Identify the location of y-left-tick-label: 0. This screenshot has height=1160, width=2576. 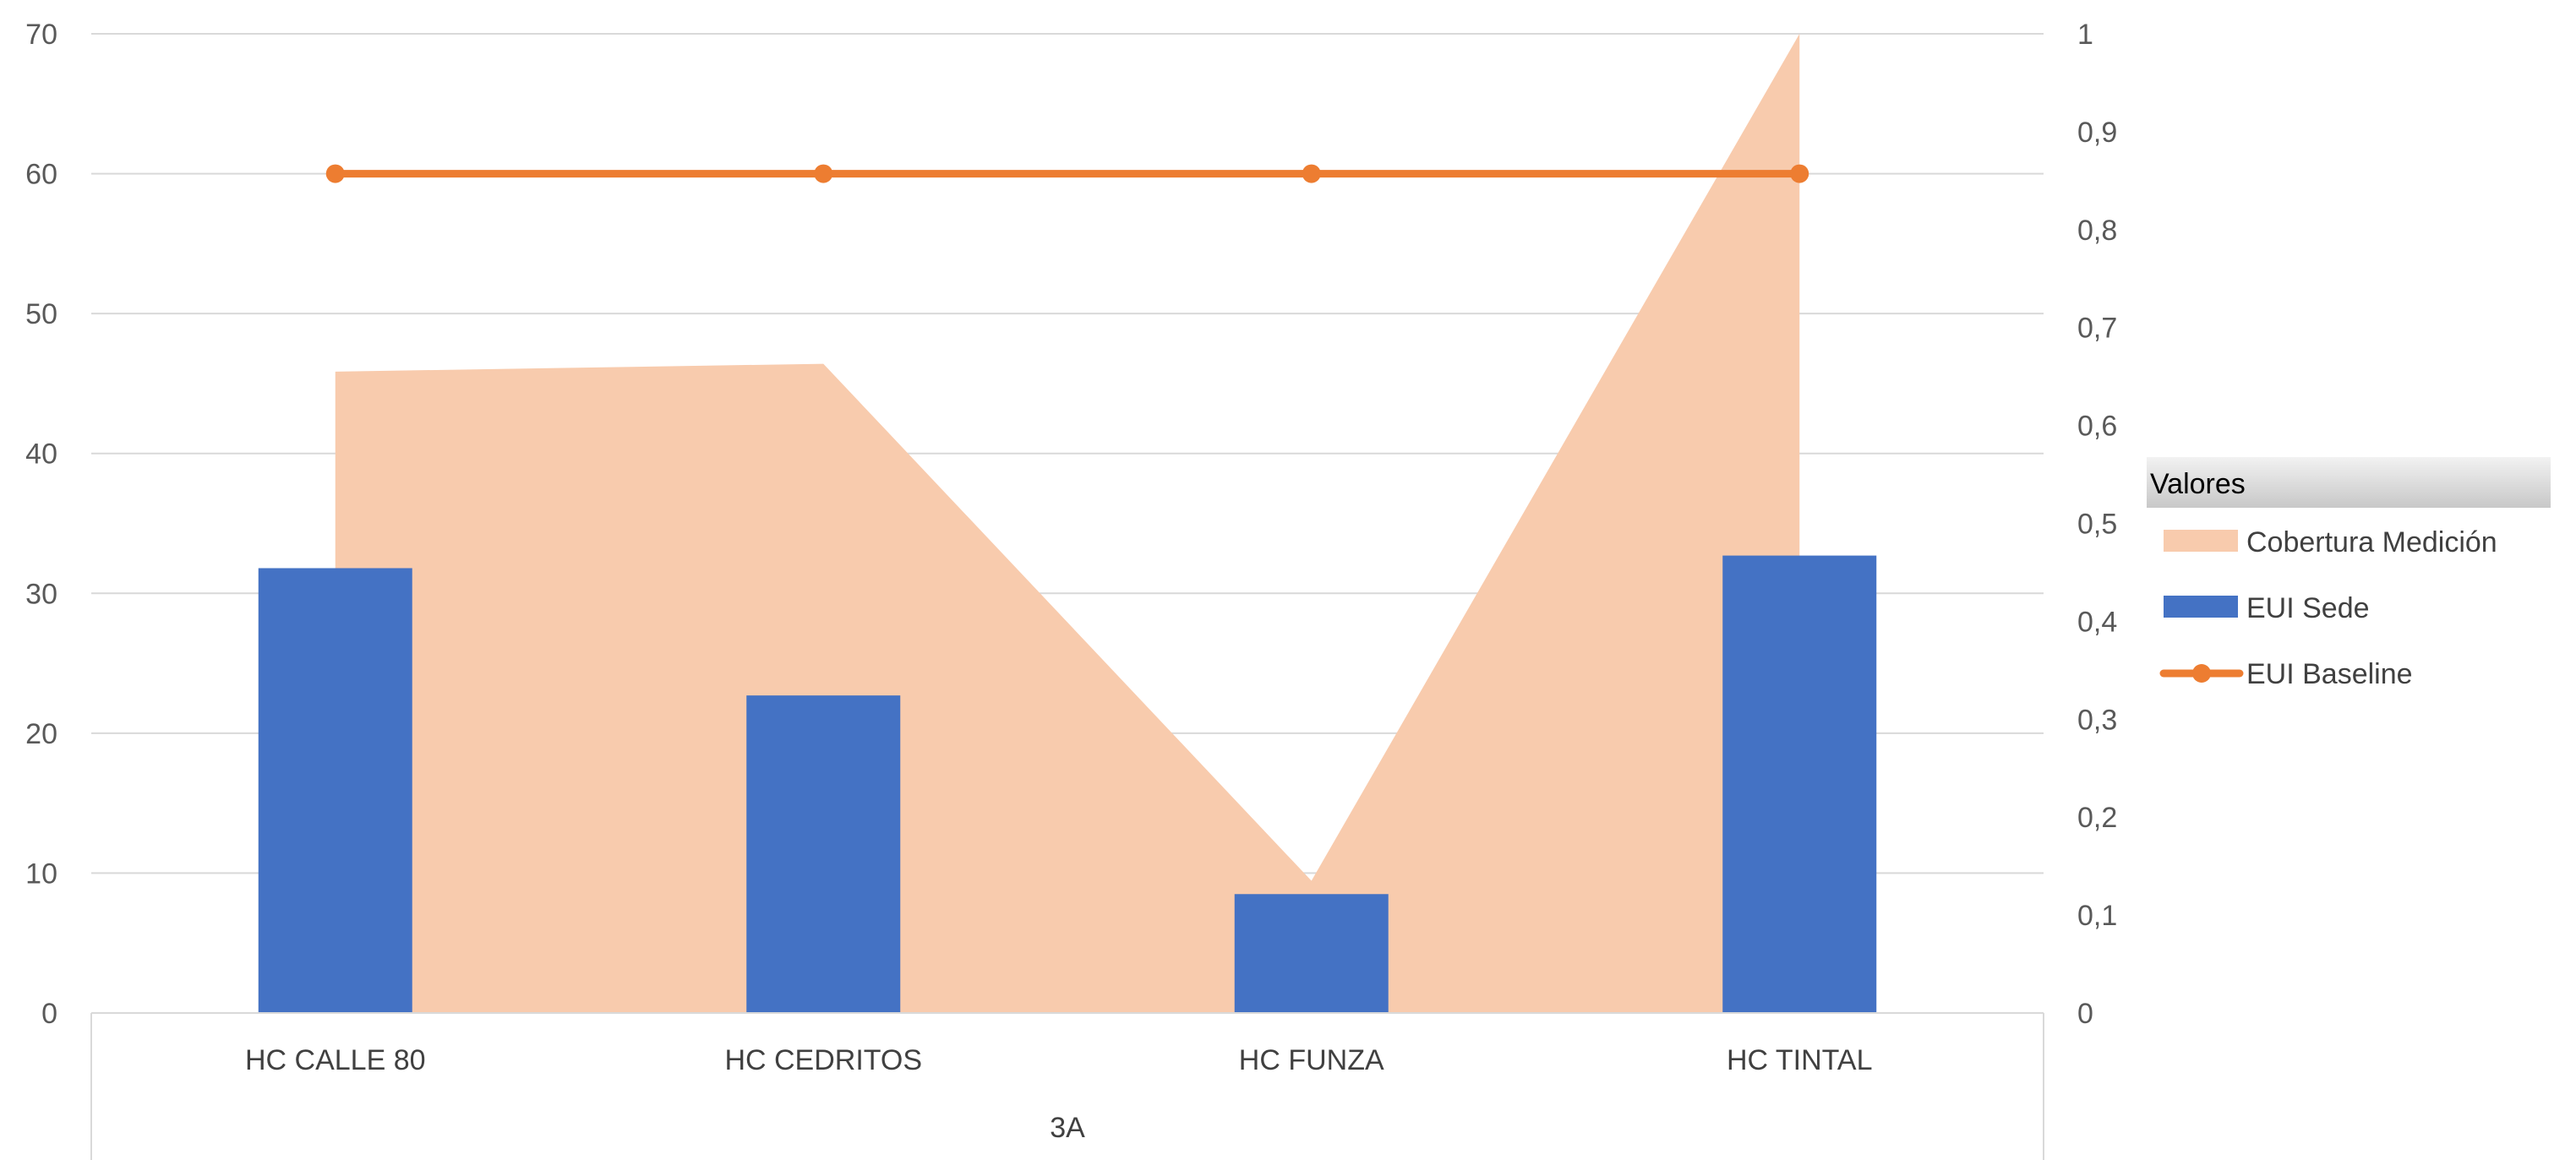
(49, 1014).